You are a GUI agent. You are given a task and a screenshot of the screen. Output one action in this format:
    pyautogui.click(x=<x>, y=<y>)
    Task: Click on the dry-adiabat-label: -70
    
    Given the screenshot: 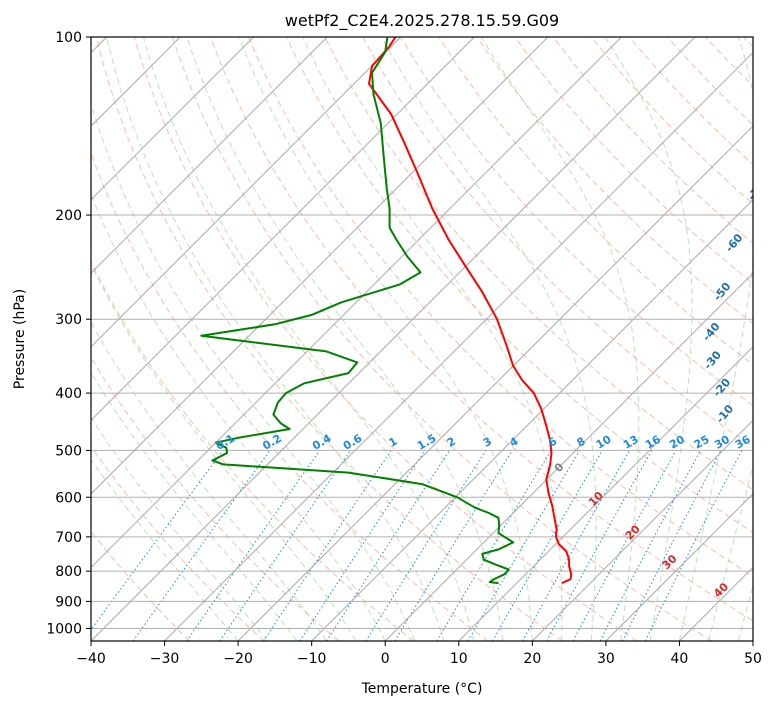 What is the action you would take?
    pyautogui.click(x=756, y=191)
    